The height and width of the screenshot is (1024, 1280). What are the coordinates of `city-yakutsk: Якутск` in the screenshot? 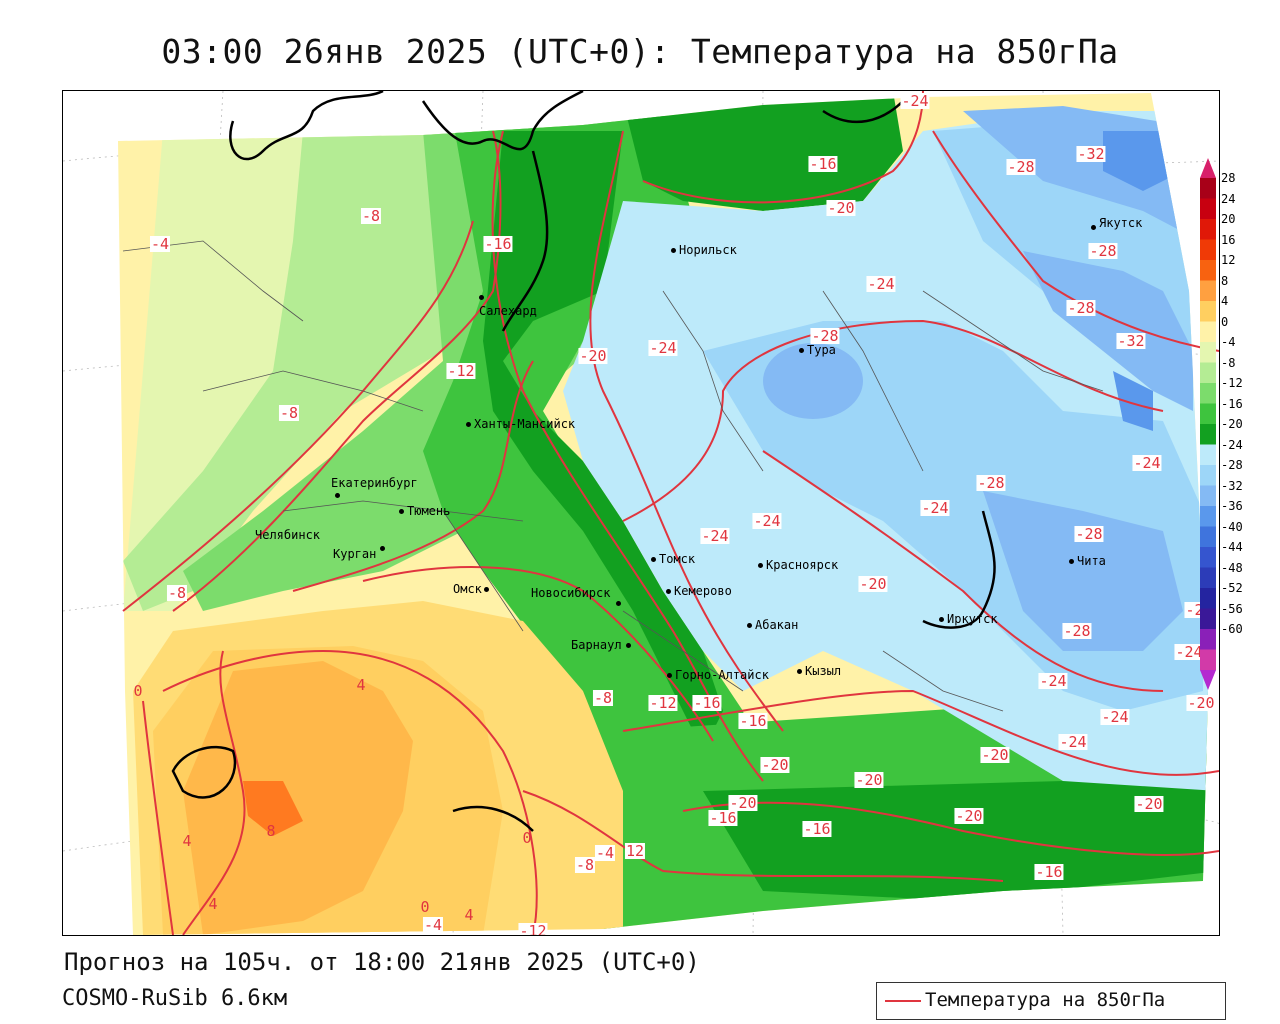 It's located at (1116, 227).